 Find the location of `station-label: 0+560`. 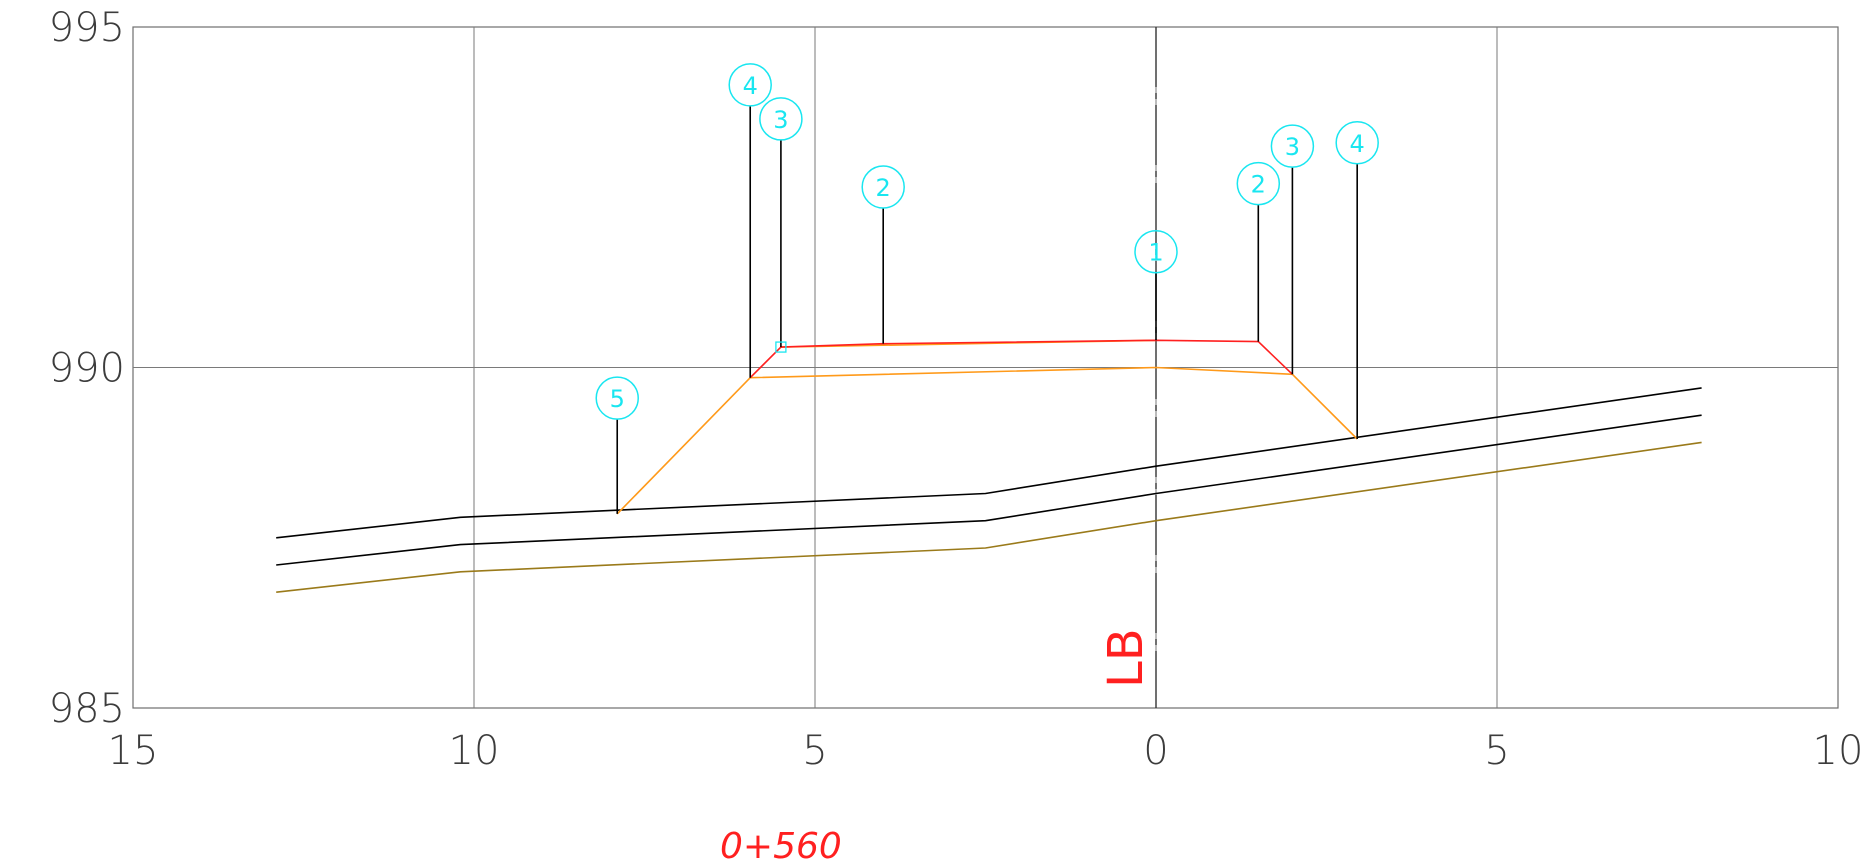

station-label: 0+560 is located at coordinates (781, 845).